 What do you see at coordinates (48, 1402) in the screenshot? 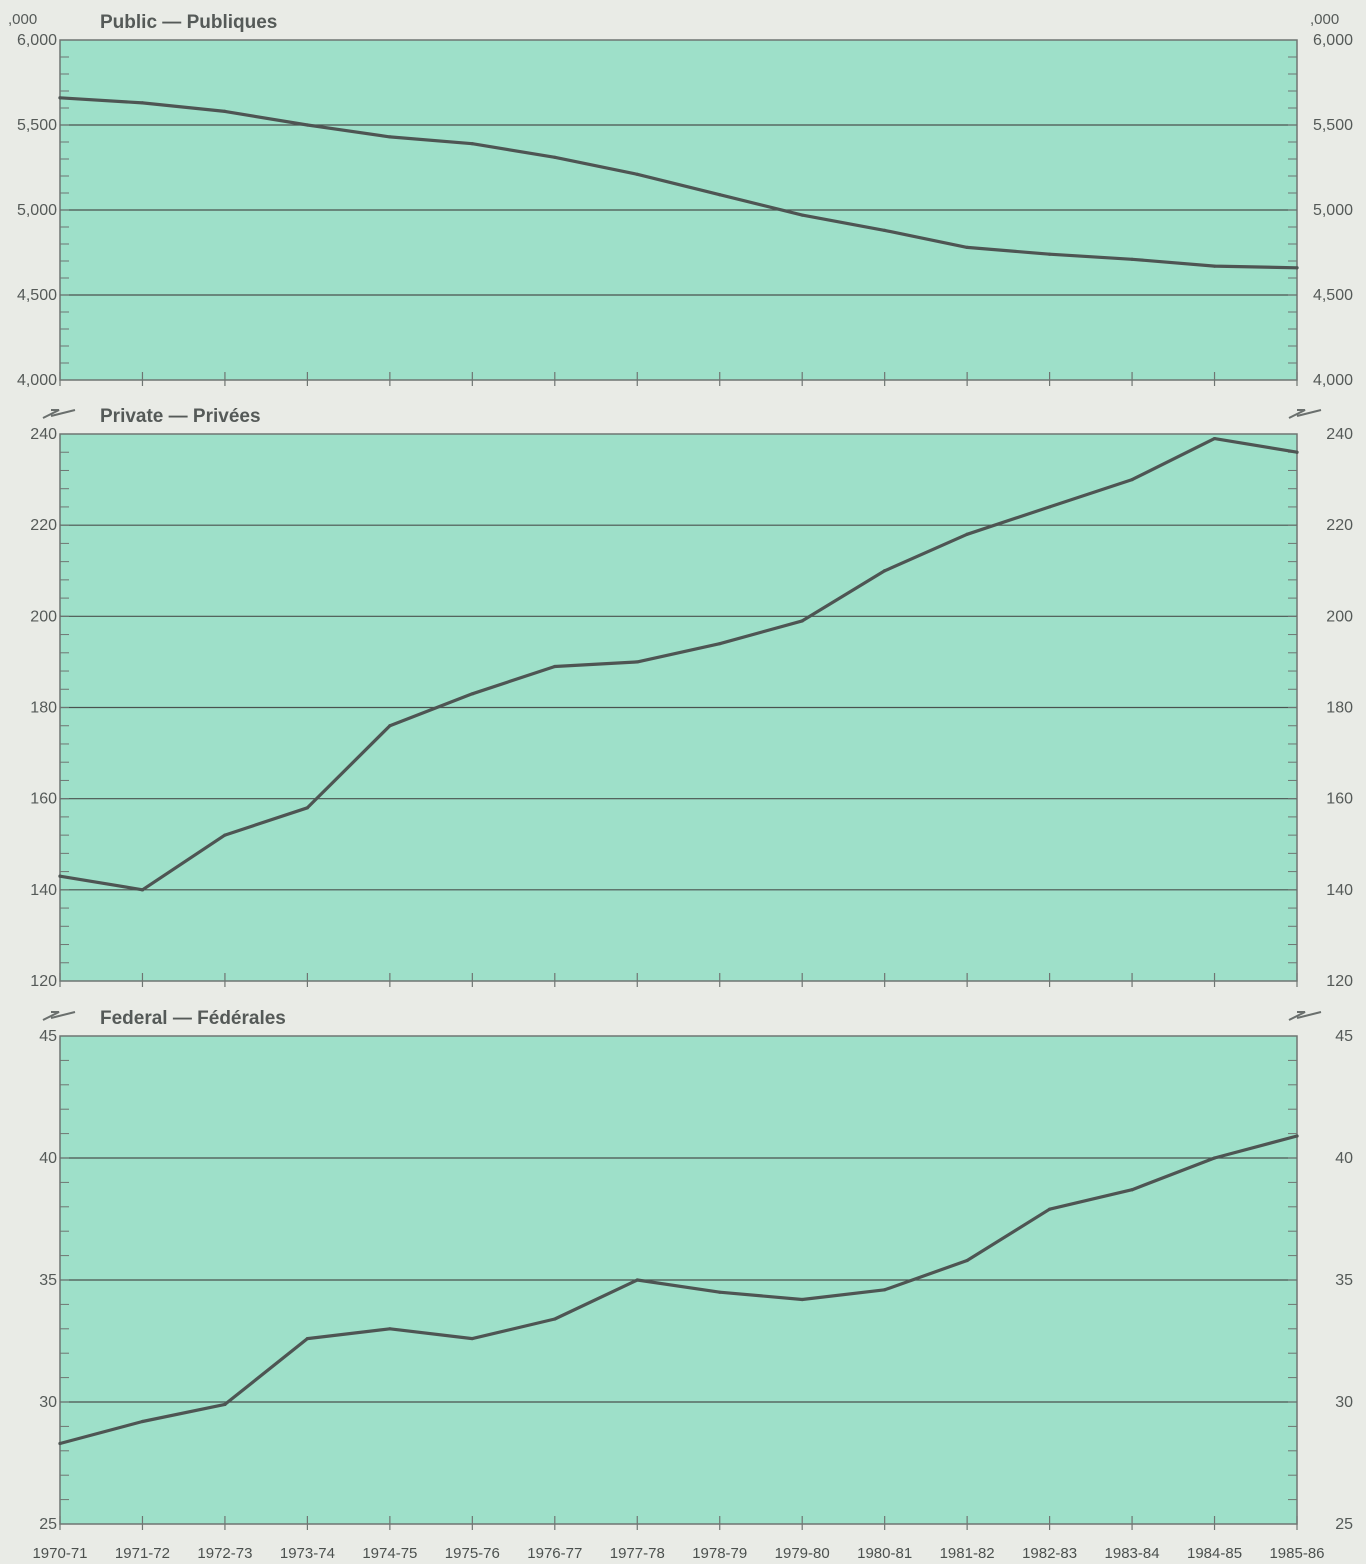
I see `y-tick-label-left: 30` at bounding box center [48, 1402].